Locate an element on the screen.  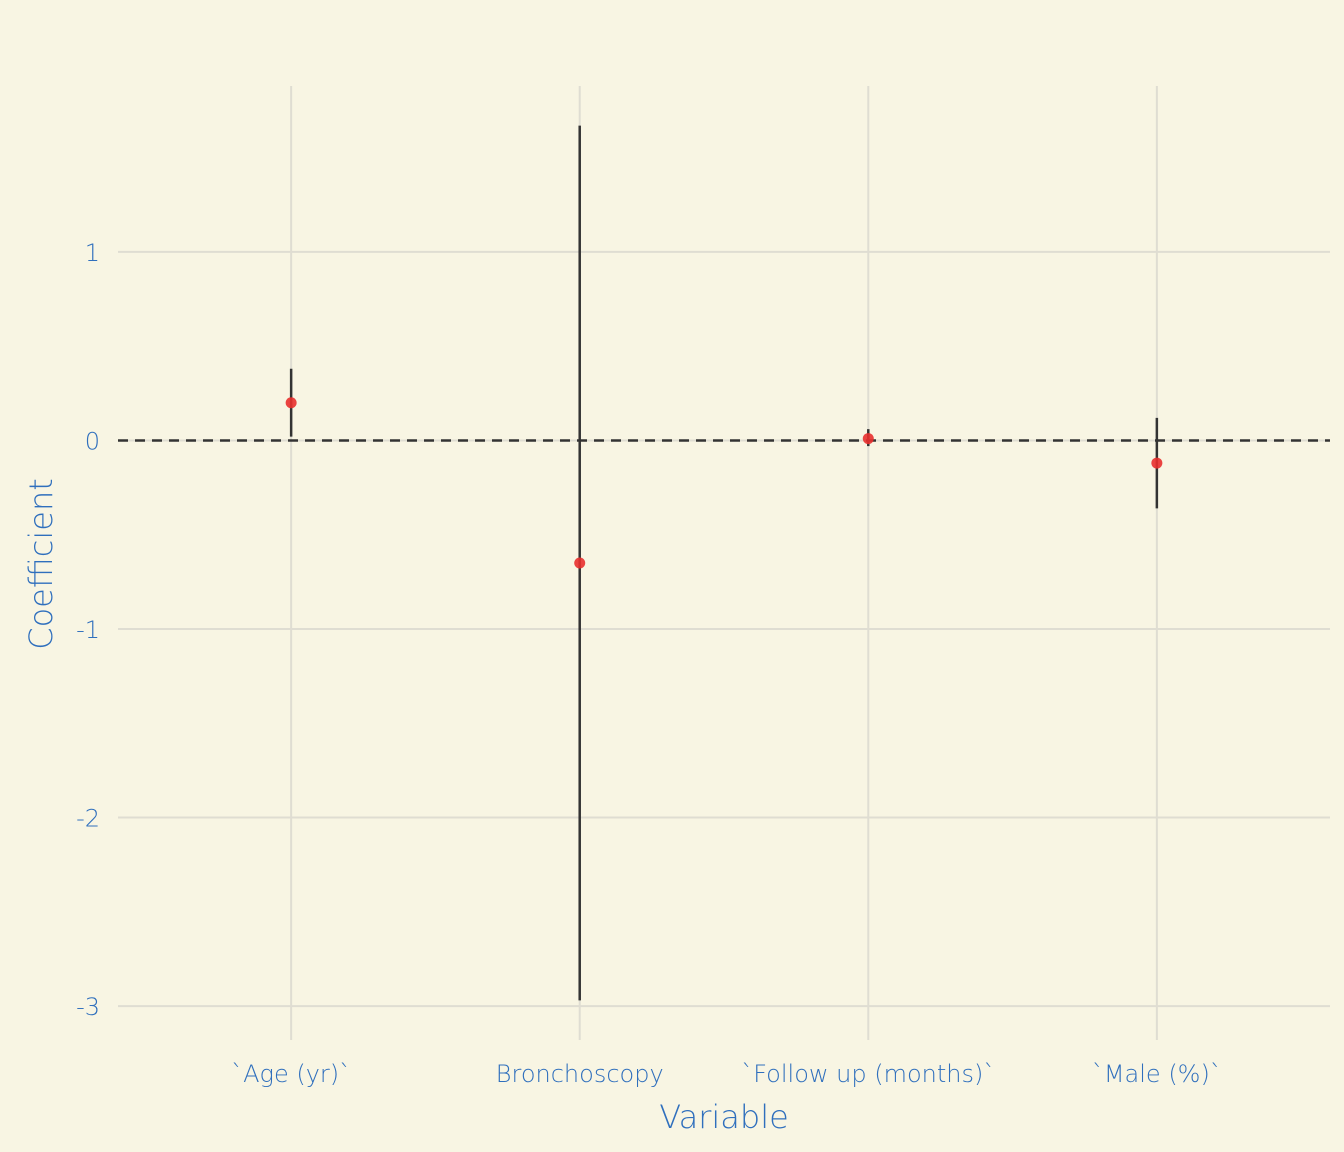
x-tick-label: Bronchoscopy is located at coordinates (580, 1074).